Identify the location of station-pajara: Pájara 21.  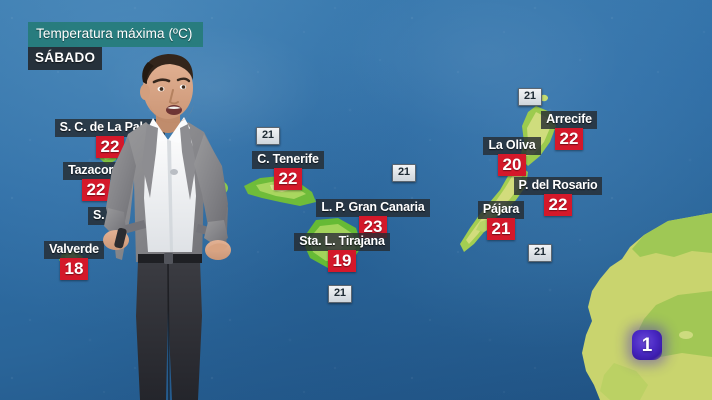
(501, 220).